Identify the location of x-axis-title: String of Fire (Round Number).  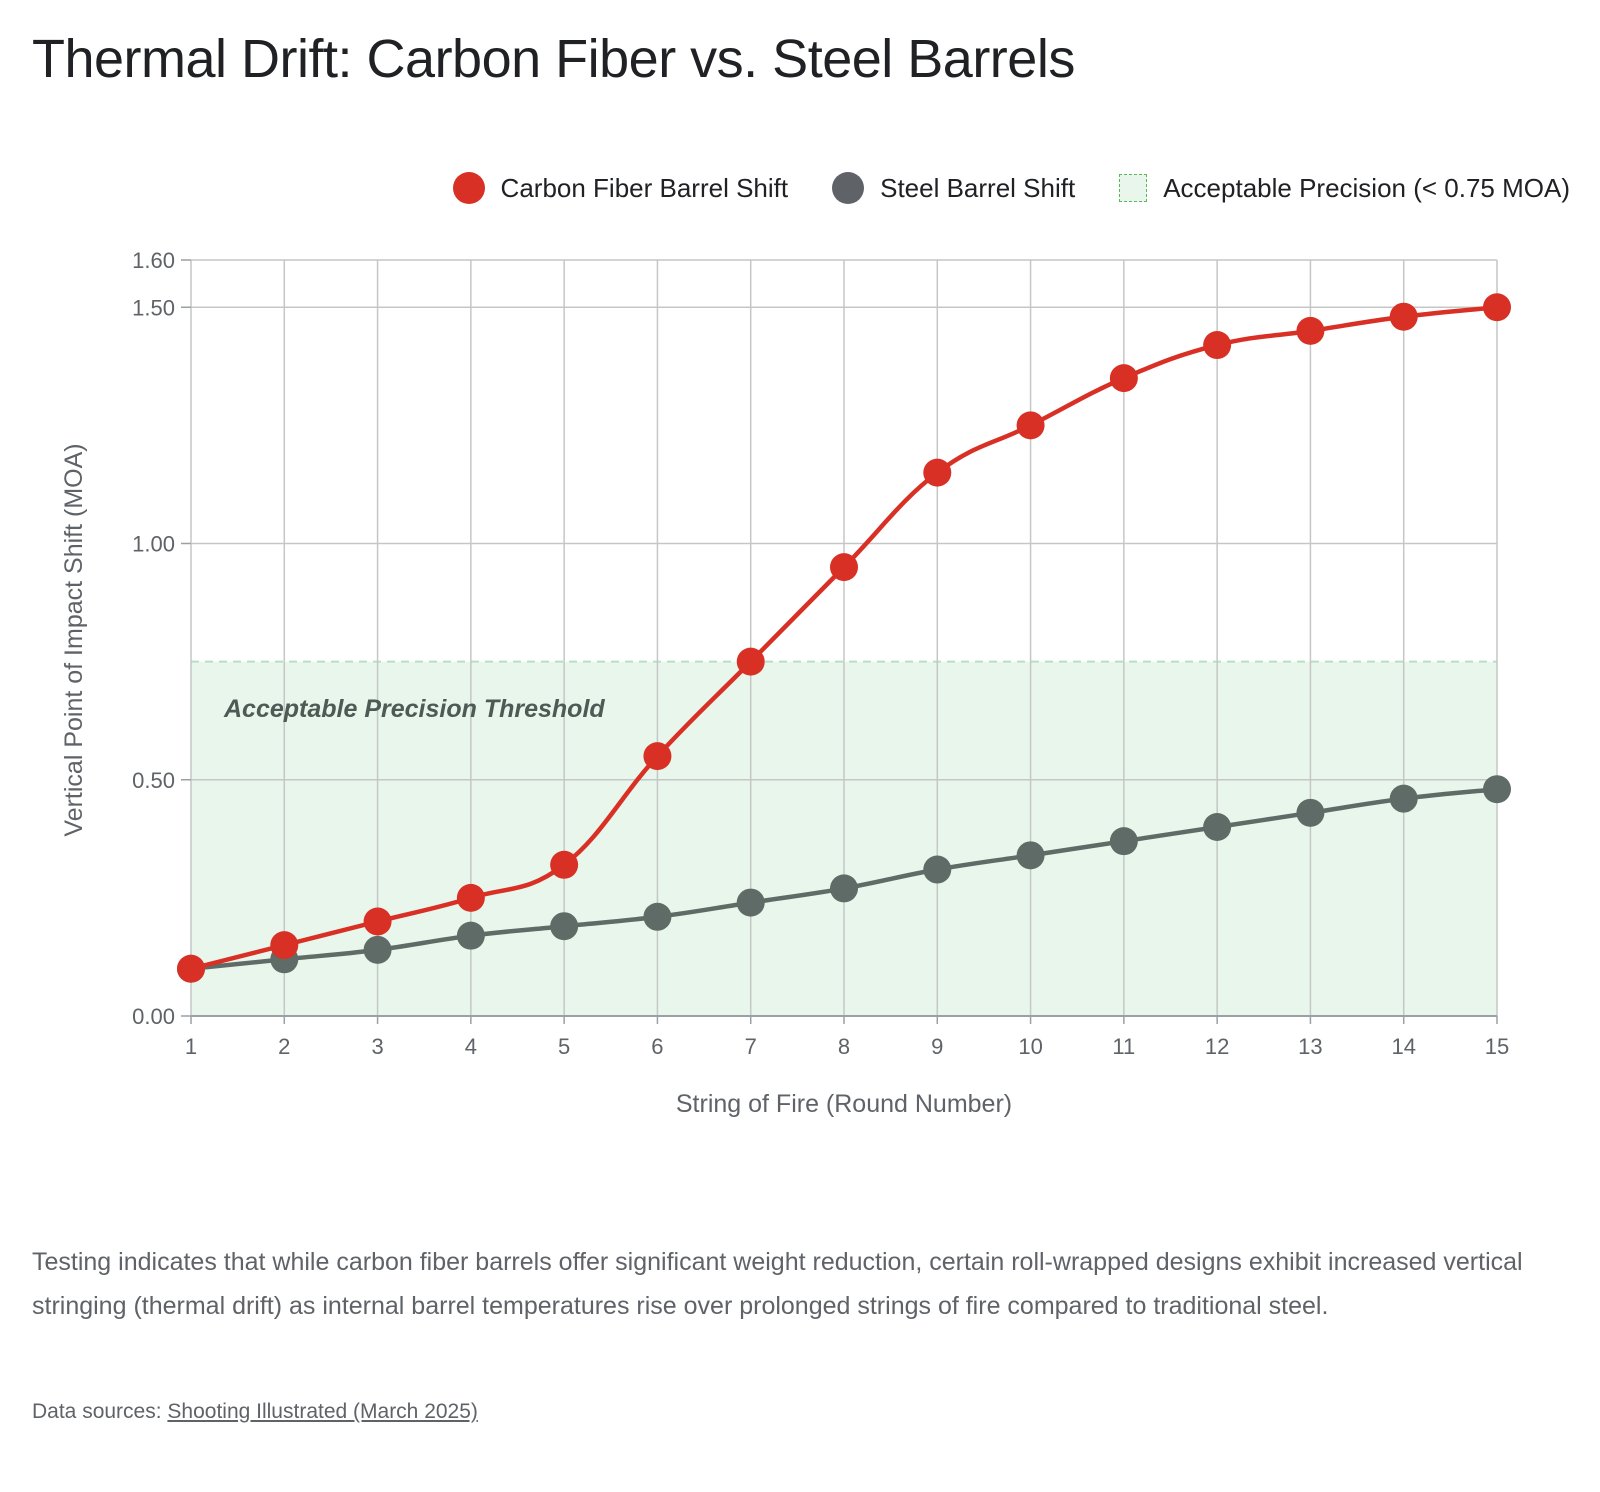
(844, 1104).